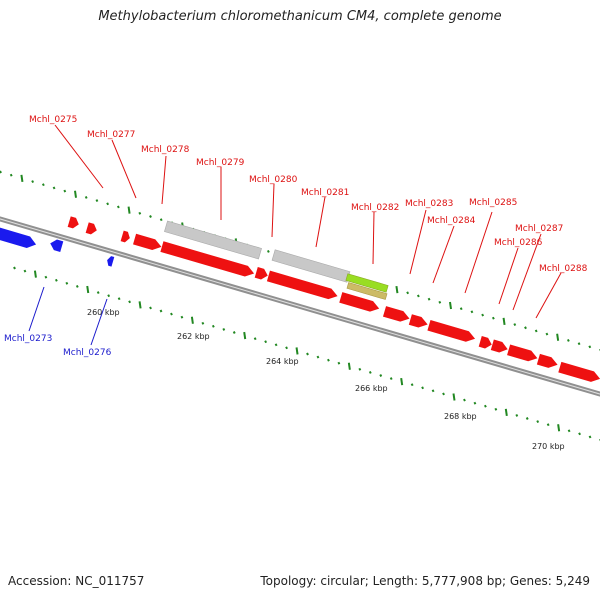  Describe the element at coordinates (325, 193) in the screenshot. I see `gene-label: Mchl_0281` at that location.